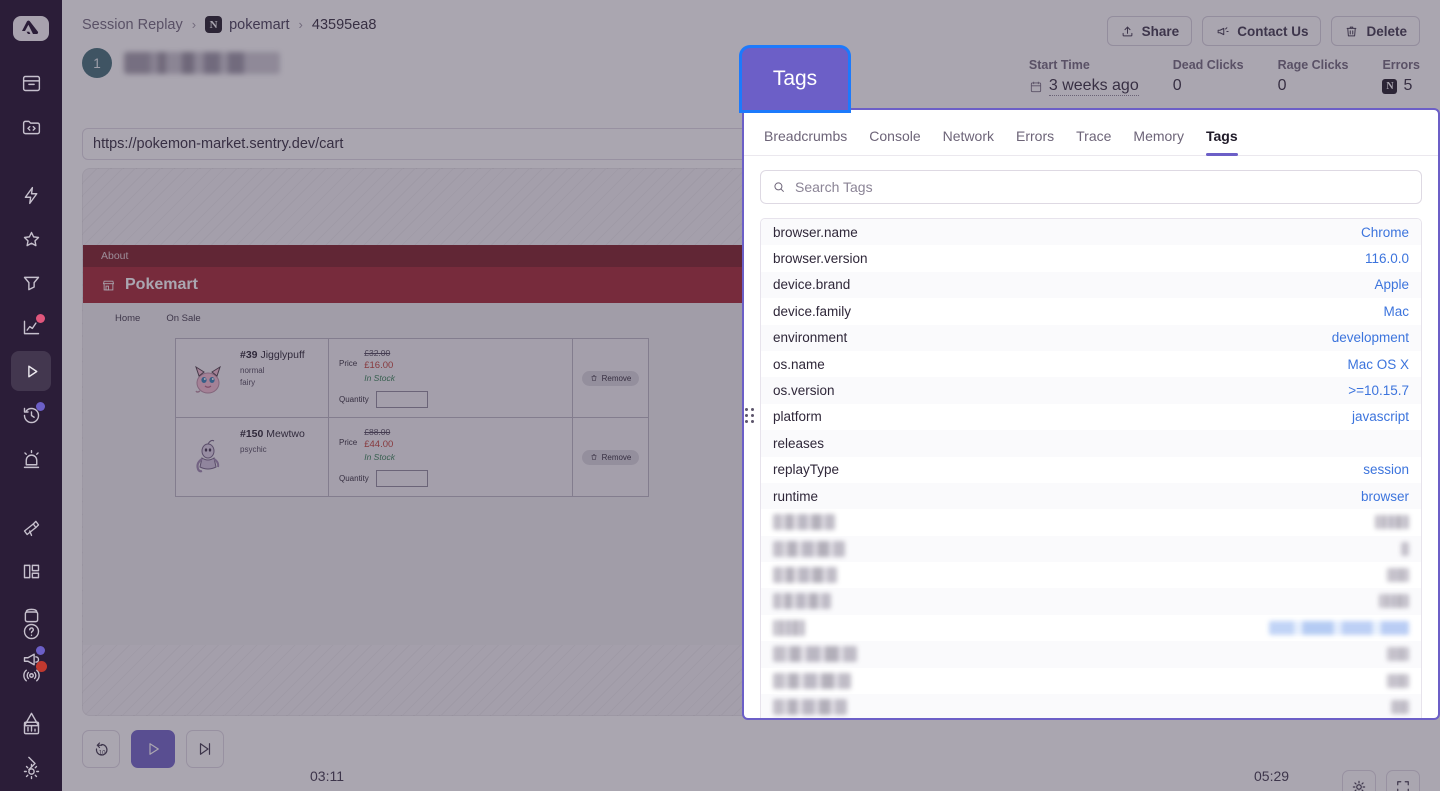  Describe the element at coordinates (895, 136) in the screenshot. I see `tab-console: Console` at that location.